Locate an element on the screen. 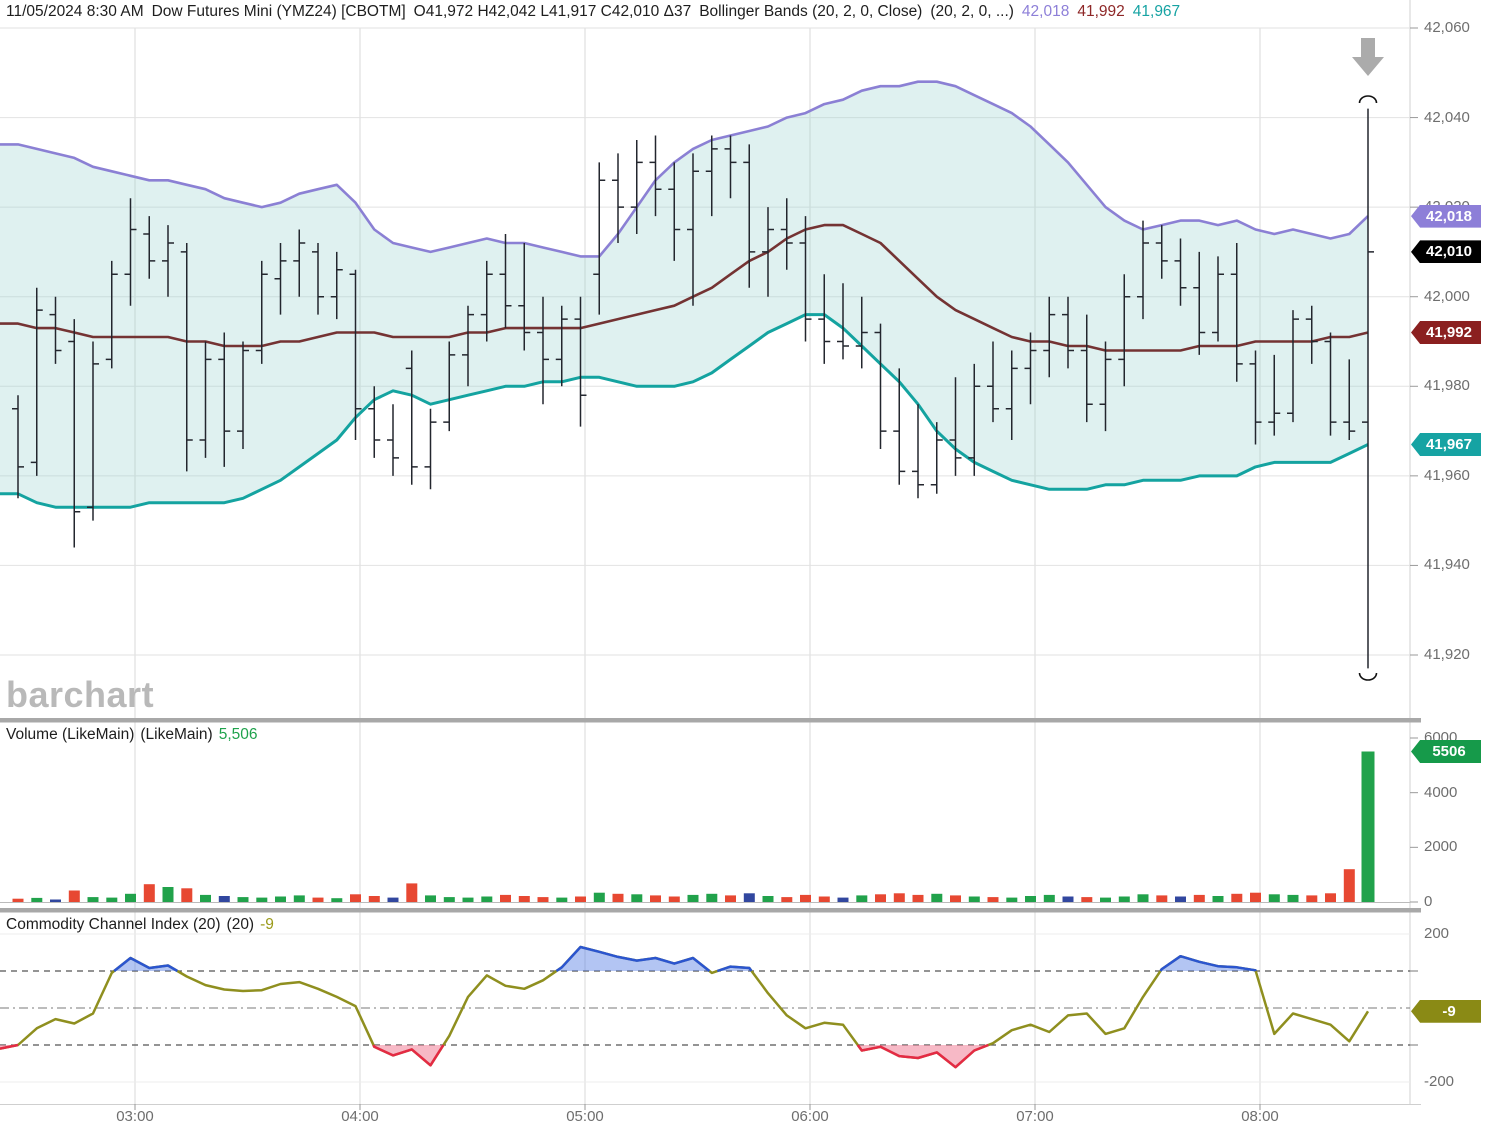 This screenshot has height=1131, width=1488. cci-overbought-fill is located at coordinates (146, 964).